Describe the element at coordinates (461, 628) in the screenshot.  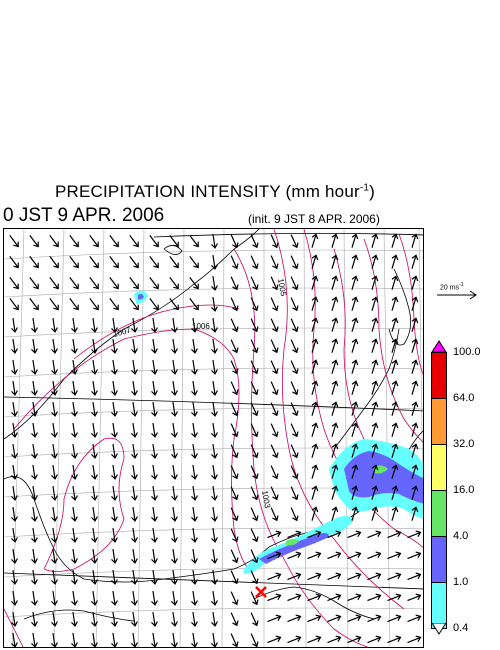
I see `legend-tick-label: 0.4` at that location.